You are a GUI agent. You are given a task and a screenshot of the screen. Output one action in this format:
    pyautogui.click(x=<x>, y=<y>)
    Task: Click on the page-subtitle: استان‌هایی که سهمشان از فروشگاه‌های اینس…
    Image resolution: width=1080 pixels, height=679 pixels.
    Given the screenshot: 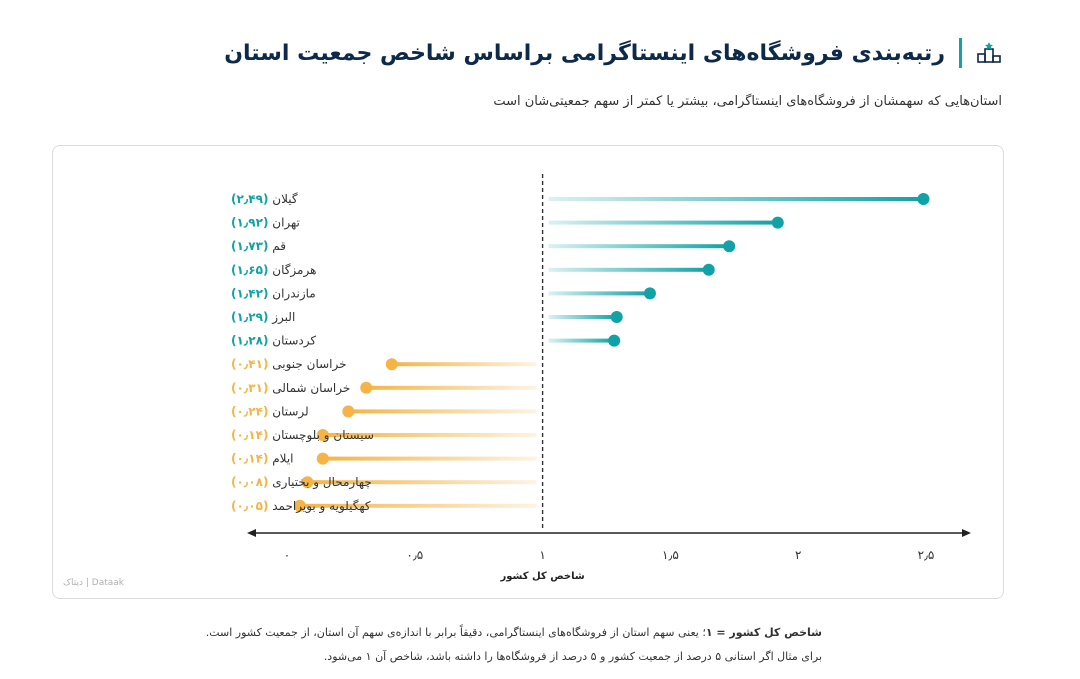 What is the action you would take?
    pyautogui.click(x=747, y=101)
    